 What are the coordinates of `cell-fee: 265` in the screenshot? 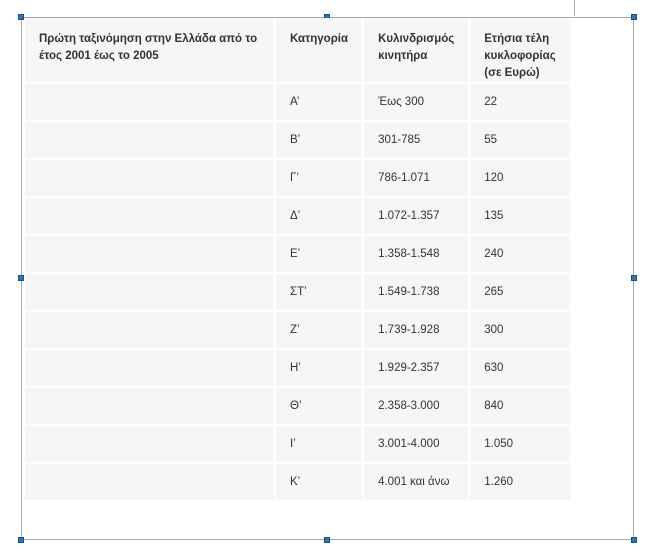 It's located at (520, 291).